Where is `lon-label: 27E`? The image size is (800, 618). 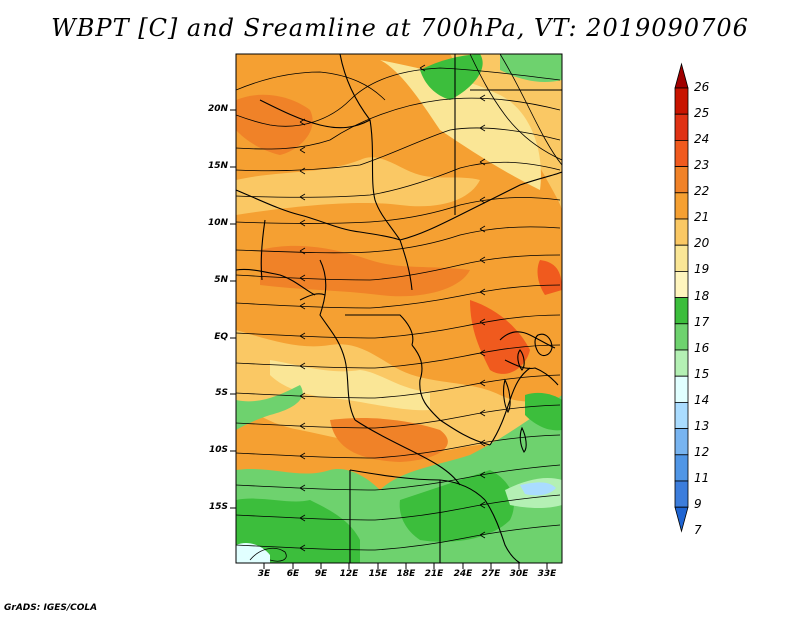 lon-label: 27E is located at coordinates (491, 574).